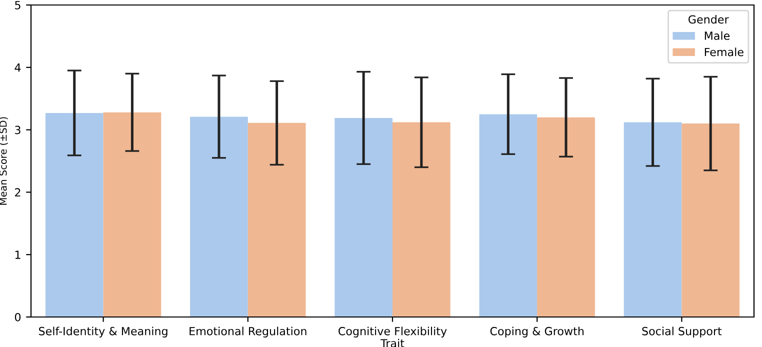  I want to click on x-tick-label: Coping & Growth, so click(537, 332).